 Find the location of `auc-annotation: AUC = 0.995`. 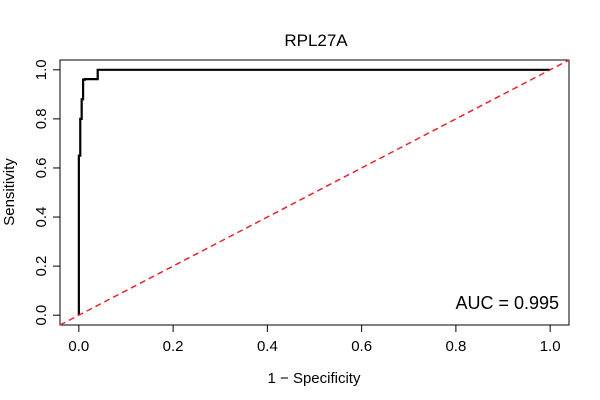

auc-annotation: AUC = 0.995 is located at coordinates (507, 303).